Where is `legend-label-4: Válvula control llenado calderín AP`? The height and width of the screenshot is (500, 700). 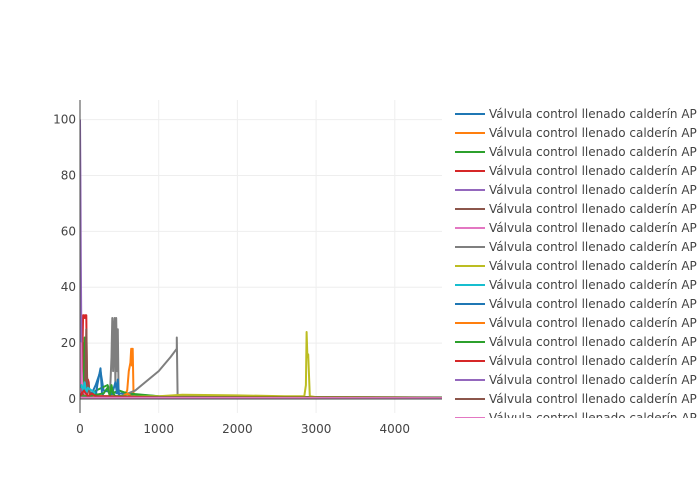
legend-label-4: Válvula control llenado calderín AP is located at coordinates (593, 190).